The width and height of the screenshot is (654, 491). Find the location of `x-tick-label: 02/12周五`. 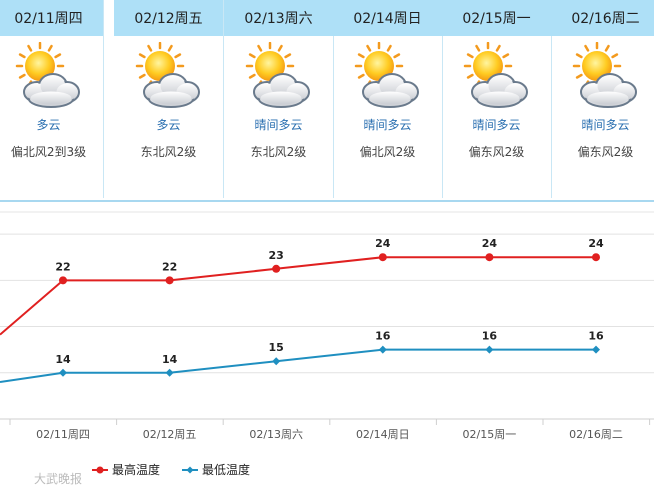

x-tick-label: 02/12周五 is located at coordinates (170, 434).